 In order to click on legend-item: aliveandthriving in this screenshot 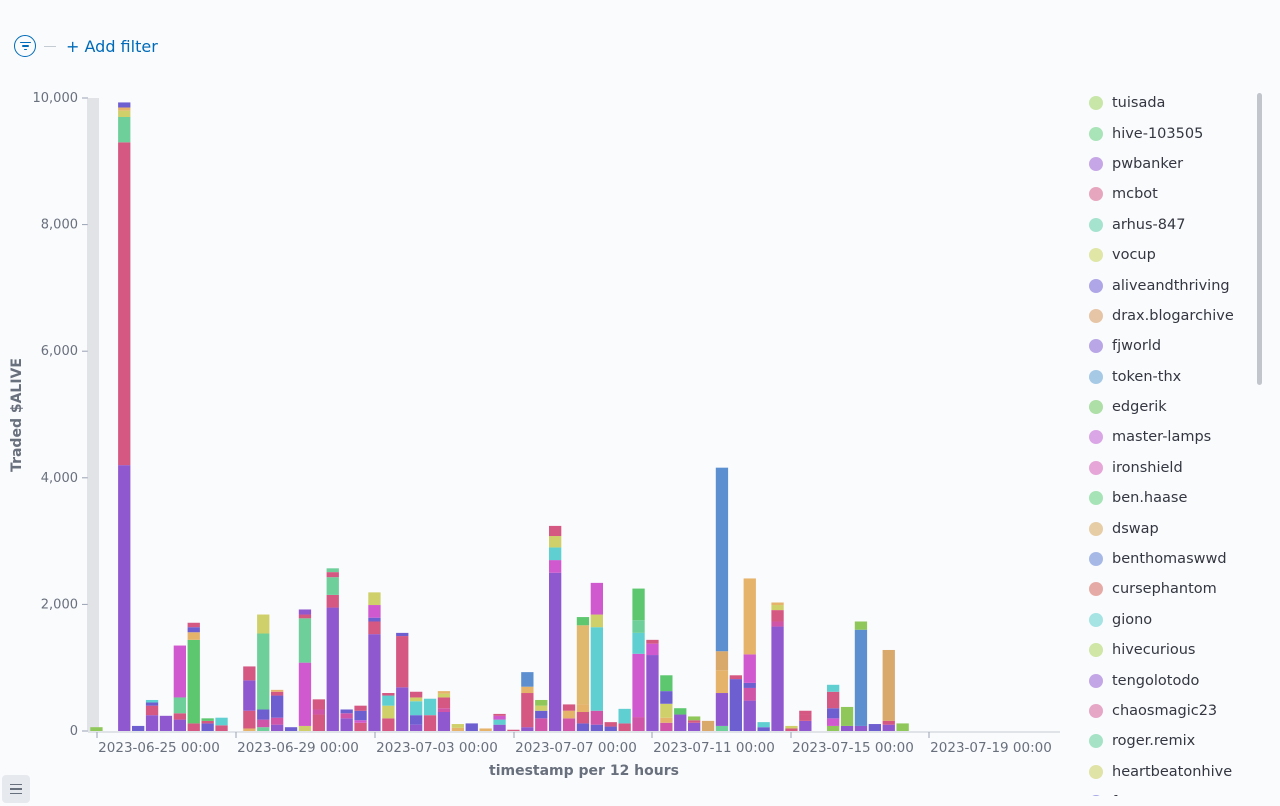, I will do `click(1170, 285)`.